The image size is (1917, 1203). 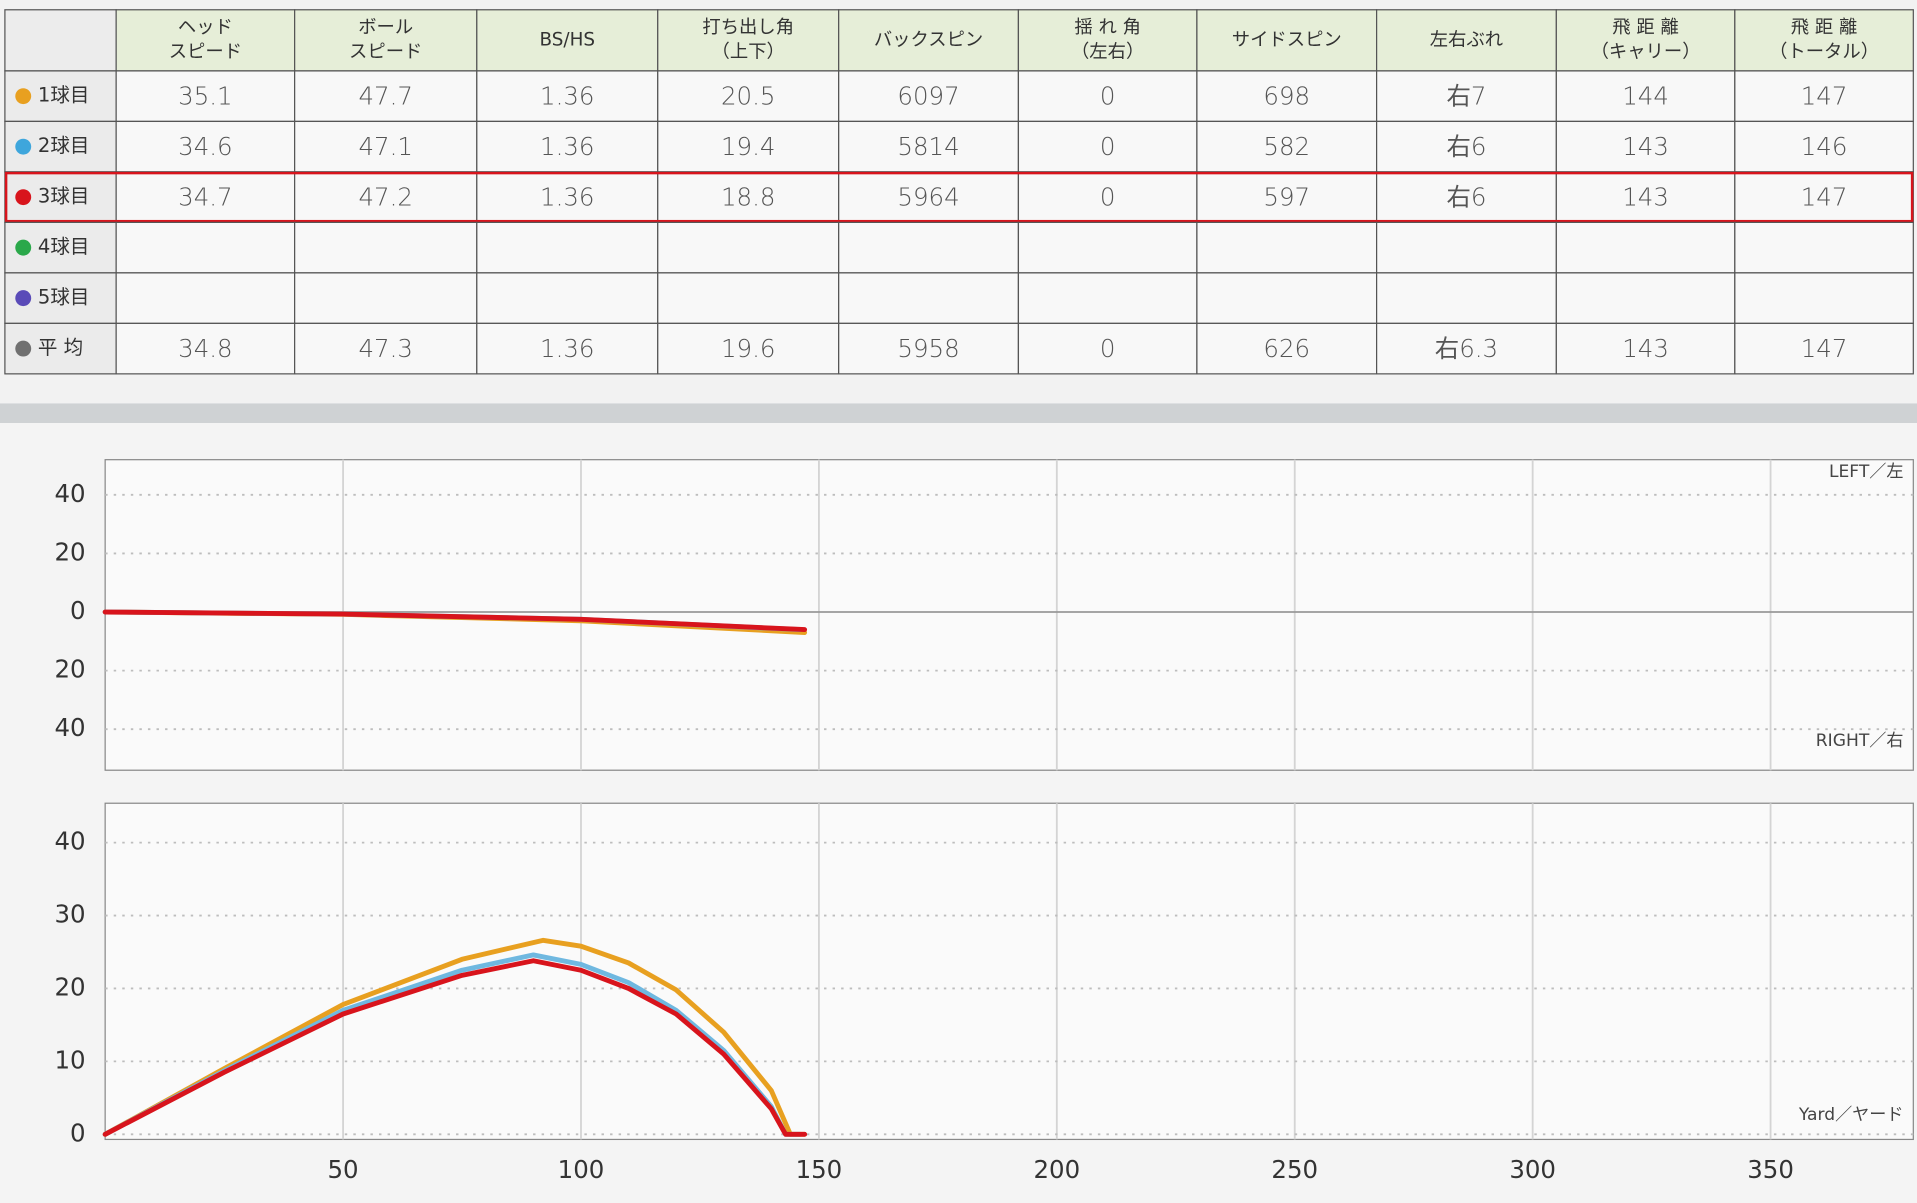 What do you see at coordinates (1770, 1169) in the screenshot?
I see `x-tick-label: 350` at bounding box center [1770, 1169].